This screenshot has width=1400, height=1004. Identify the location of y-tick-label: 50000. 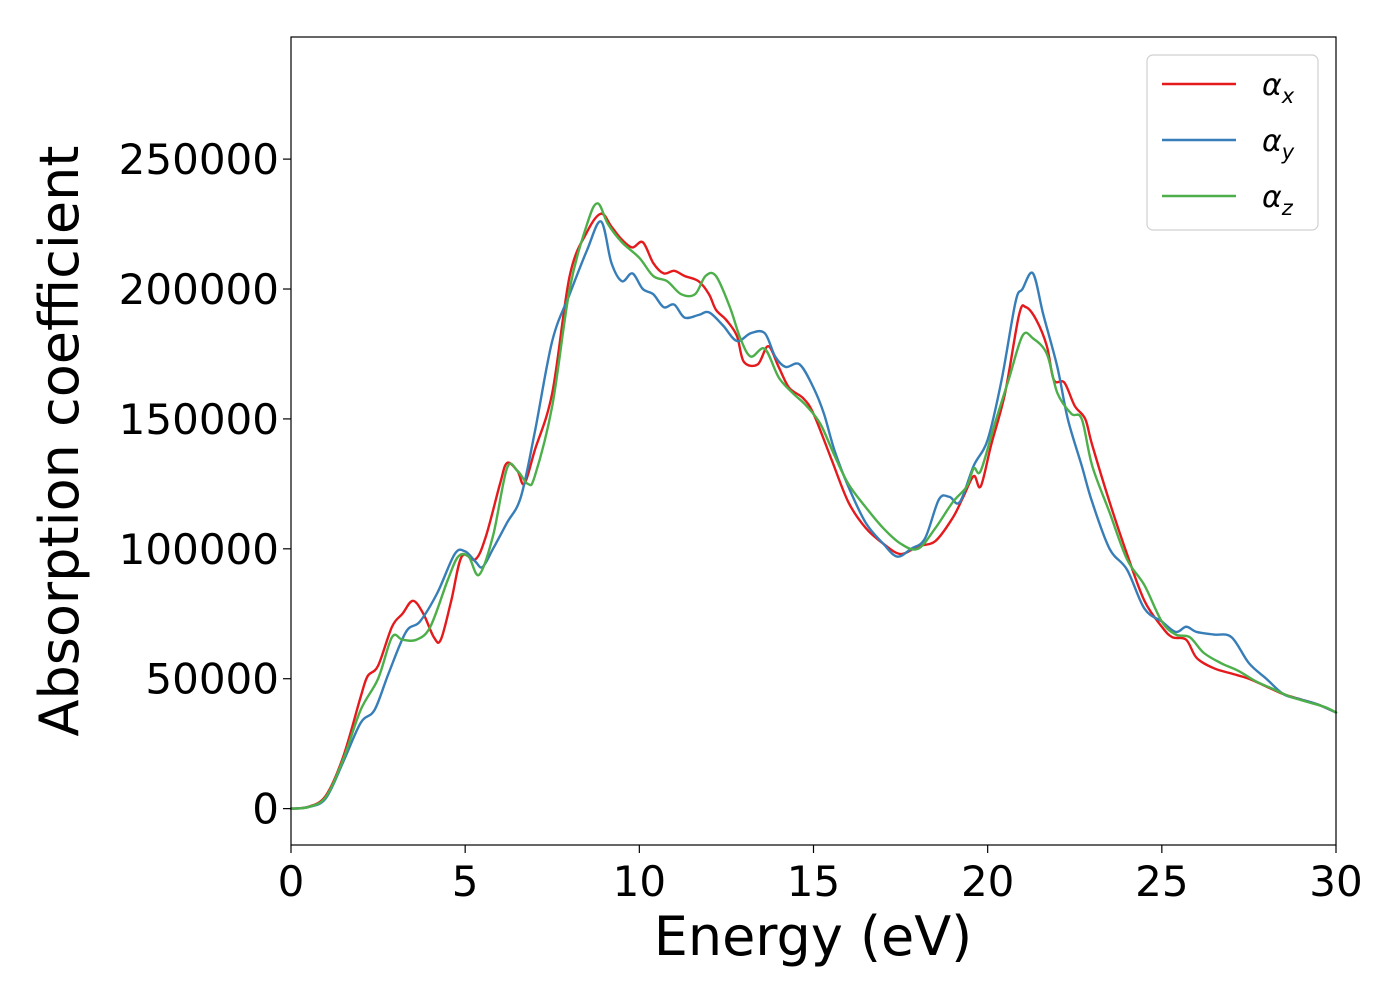
(212, 679).